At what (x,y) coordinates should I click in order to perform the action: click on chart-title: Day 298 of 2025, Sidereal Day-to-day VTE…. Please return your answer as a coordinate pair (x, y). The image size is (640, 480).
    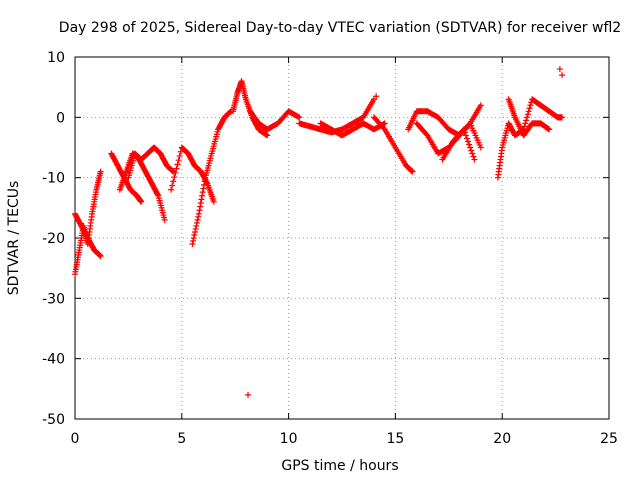
    Looking at the image, I should click on (340, 28).